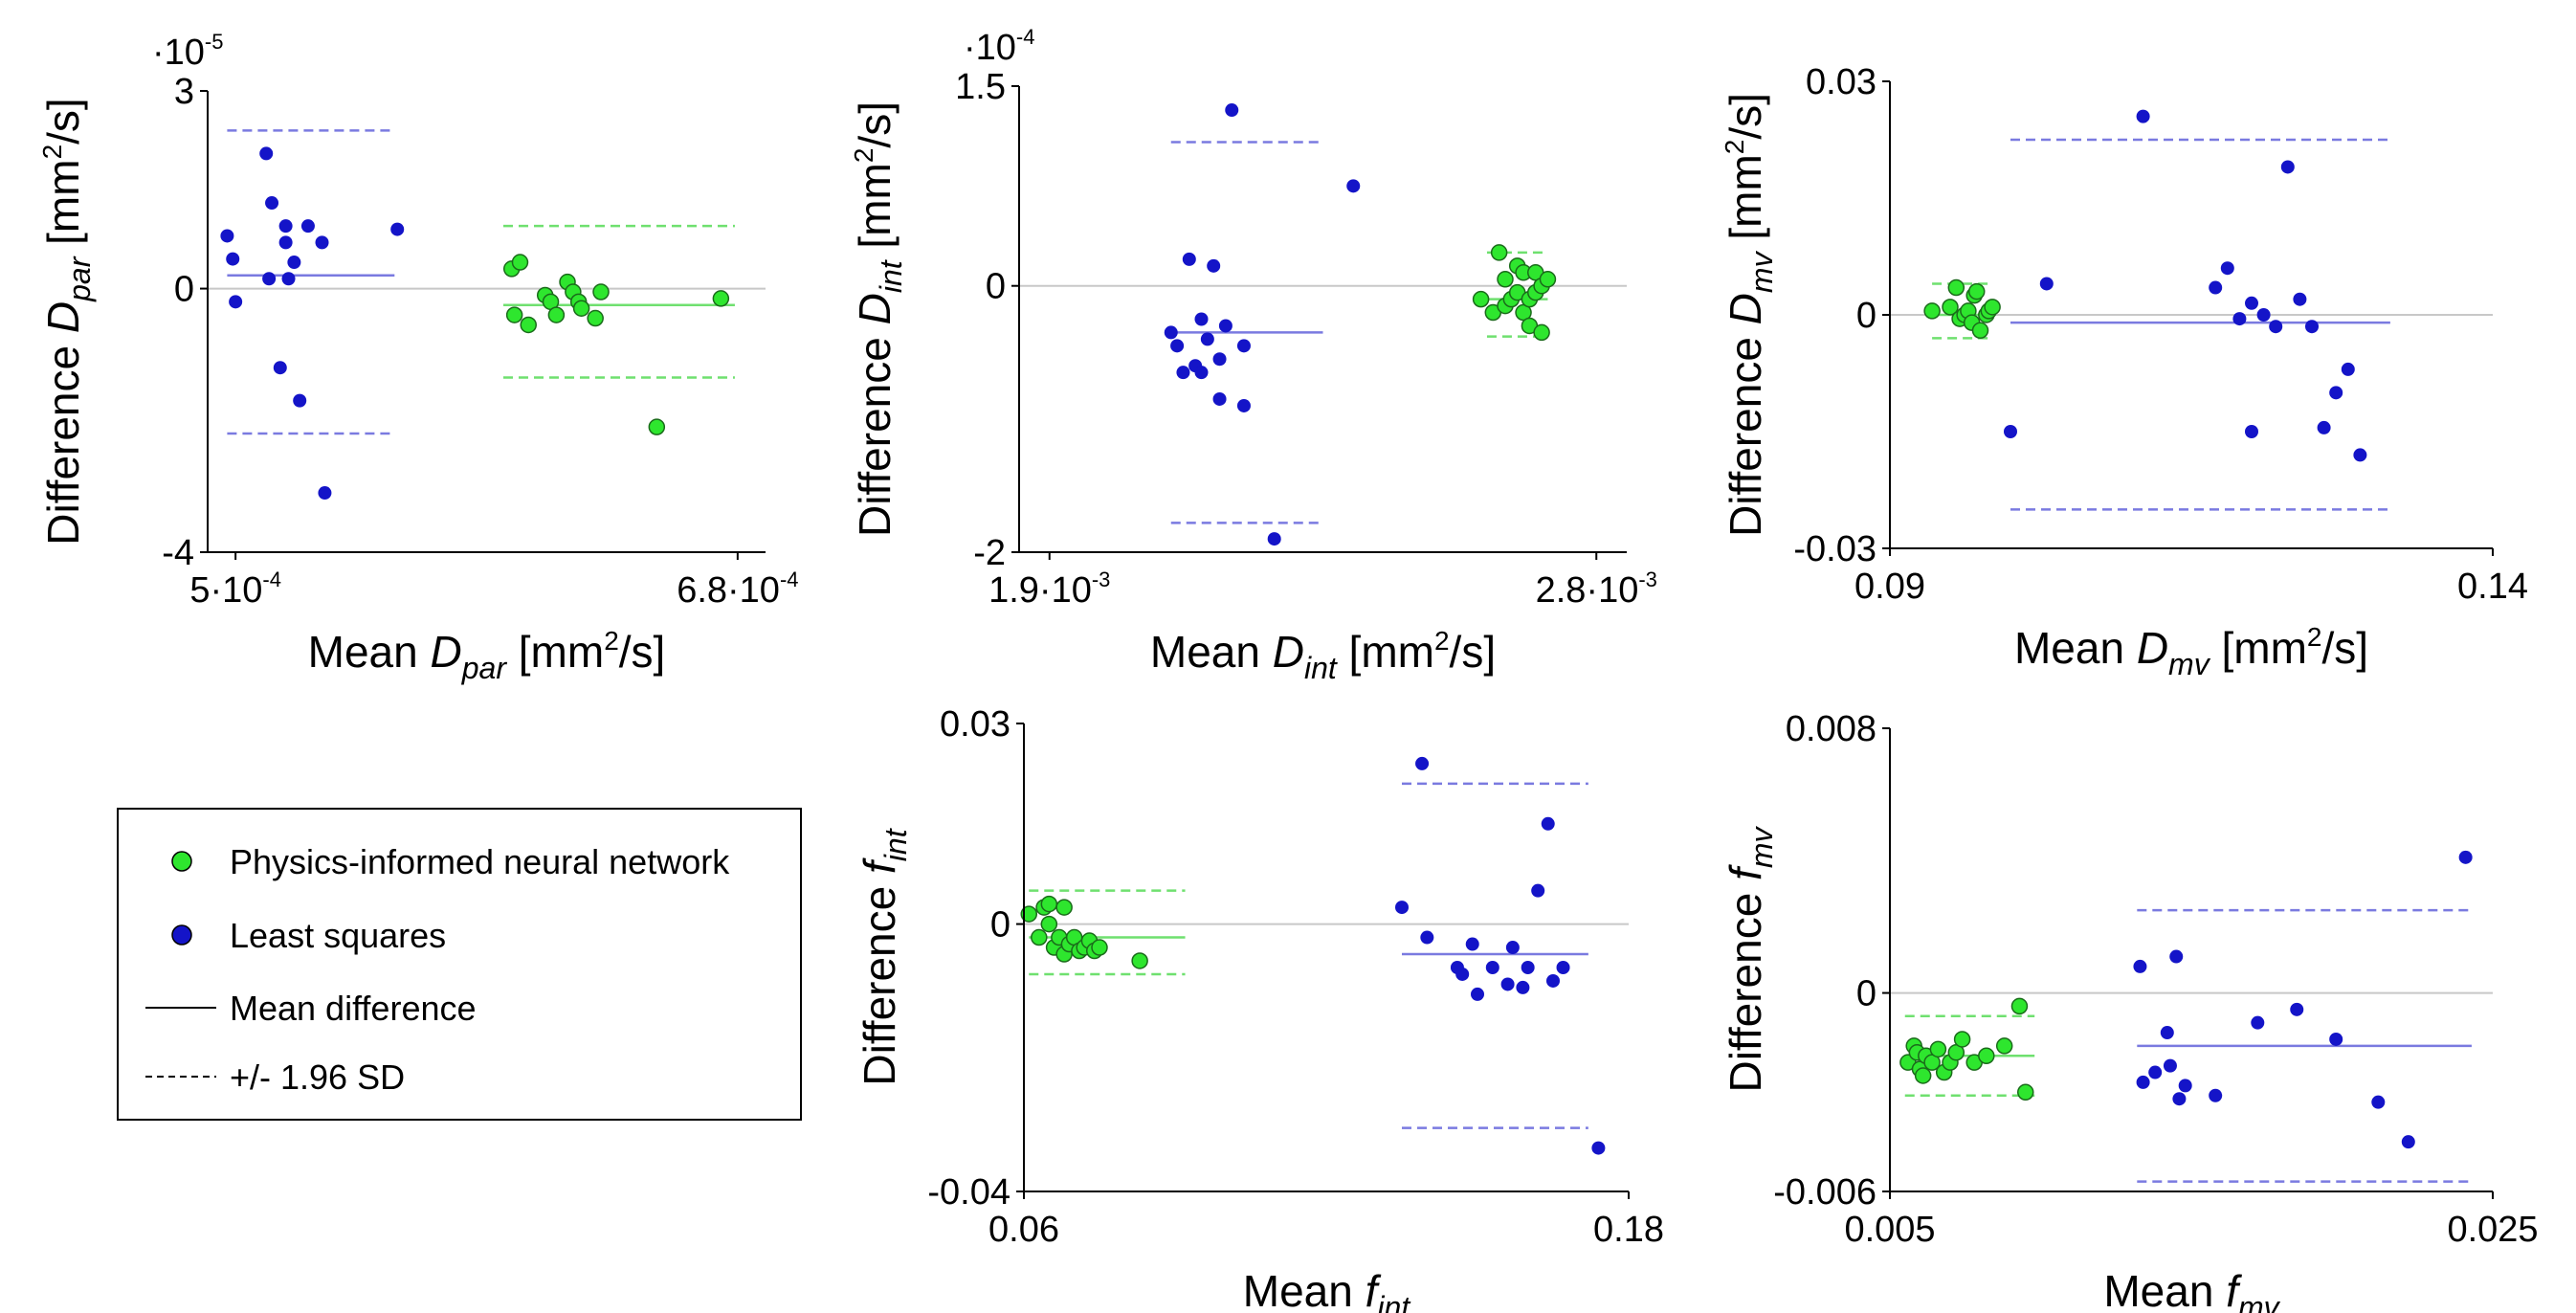 The image size is (2576, 1313). I want to click on fmv-y-label: Difference fmv​, so click(1750, 958).